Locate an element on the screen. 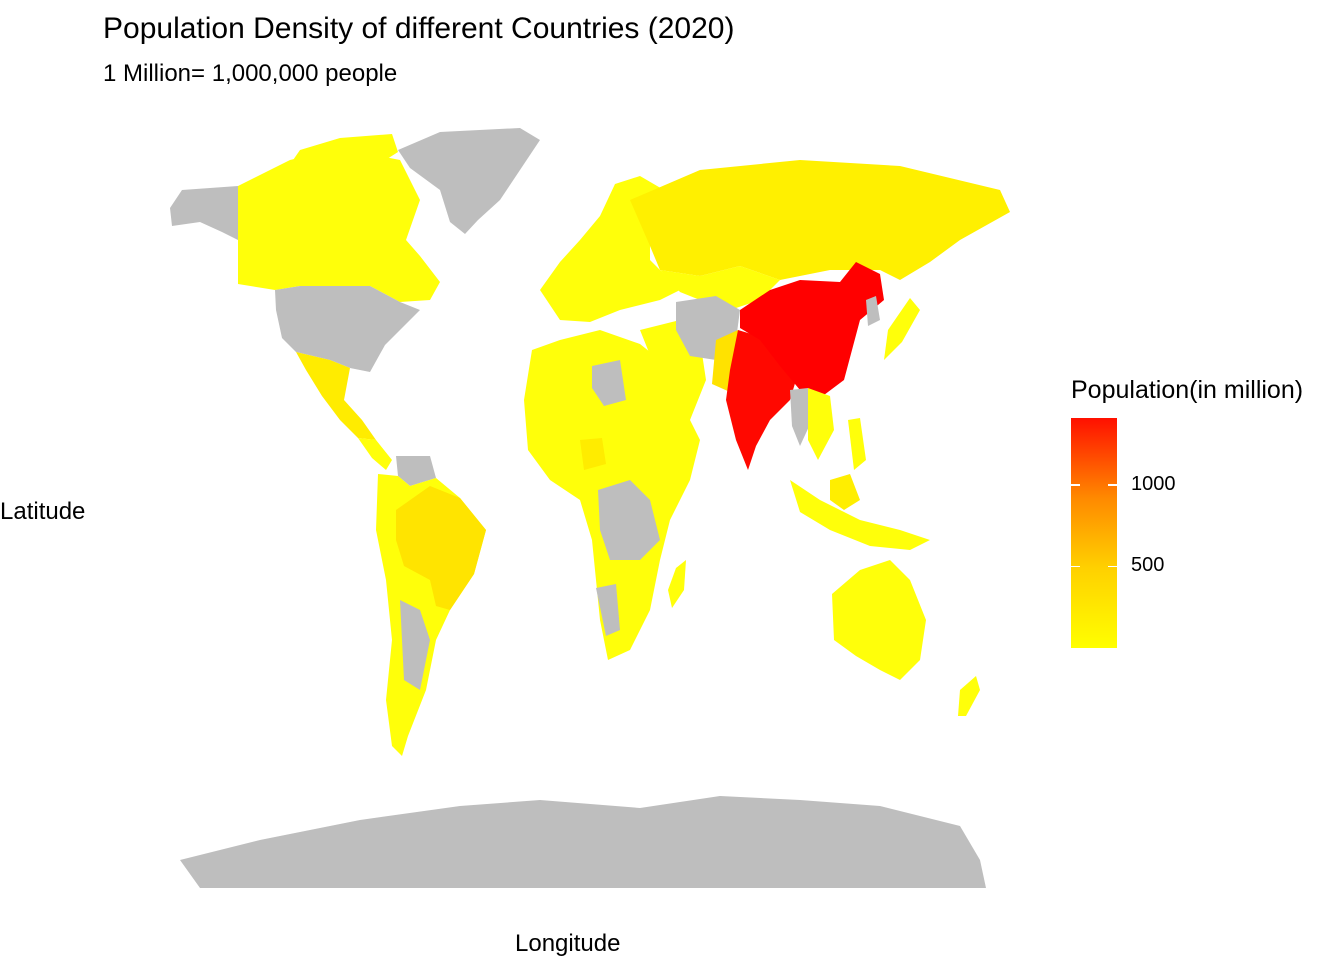 This screenshot has width=1344, height=960. country-canada is located at coordinates (339, 225).